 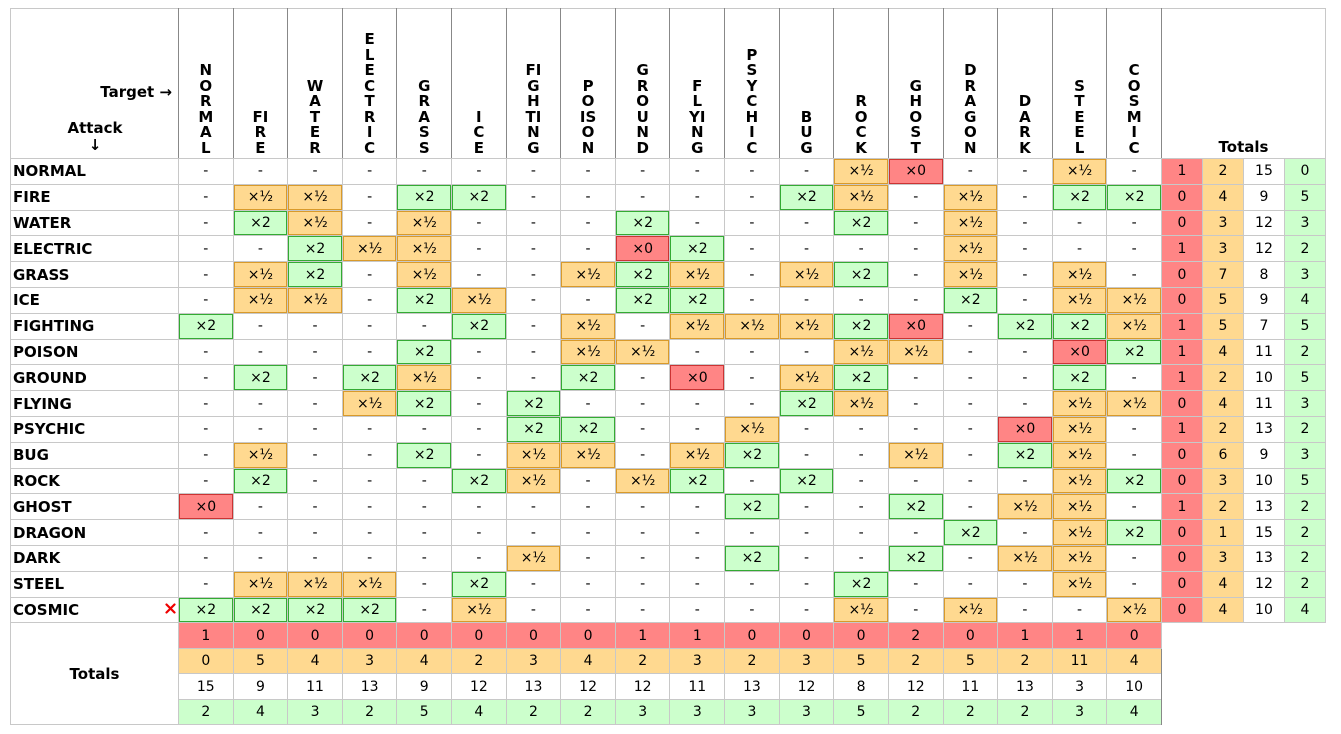 I want to click on row-label: ELECTRIC, so click(x=94, y=249).